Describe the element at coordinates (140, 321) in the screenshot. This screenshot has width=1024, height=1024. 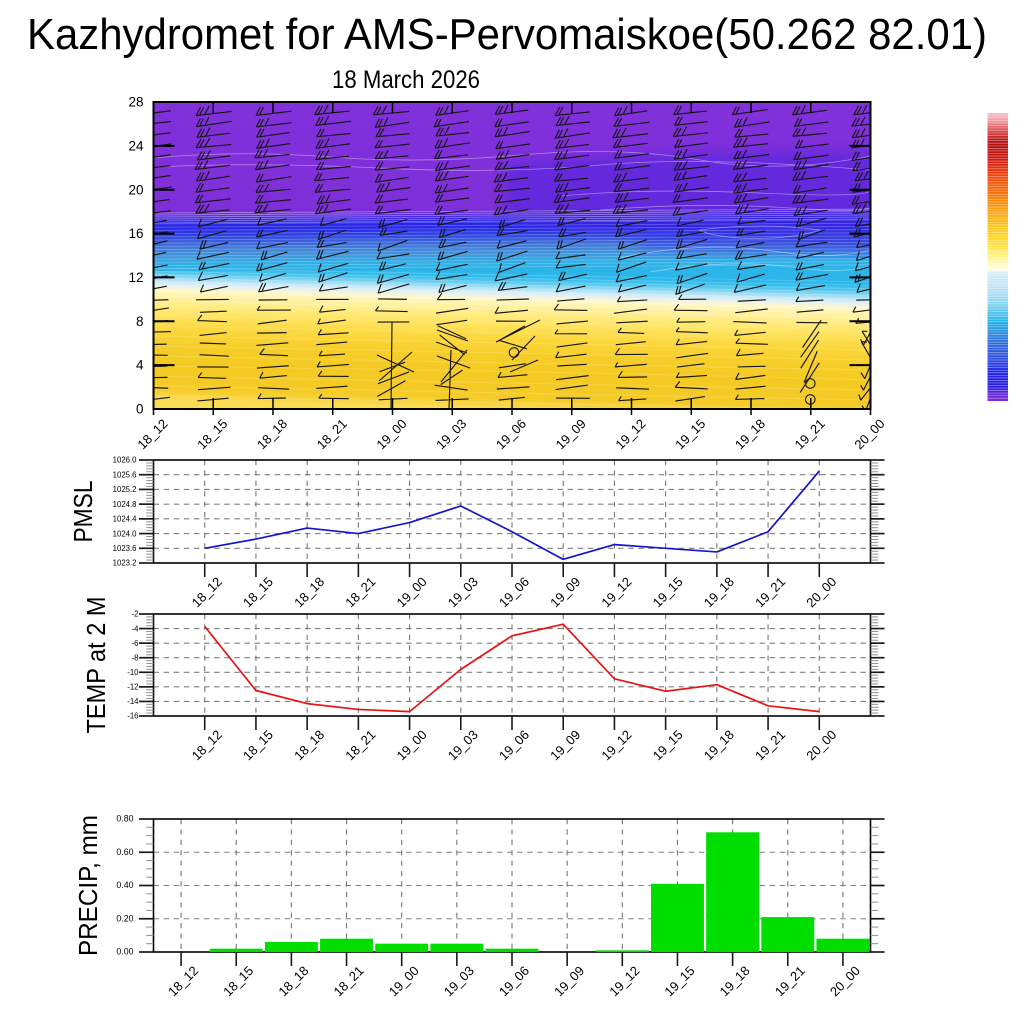
I see `svg-text: 8` at that location.